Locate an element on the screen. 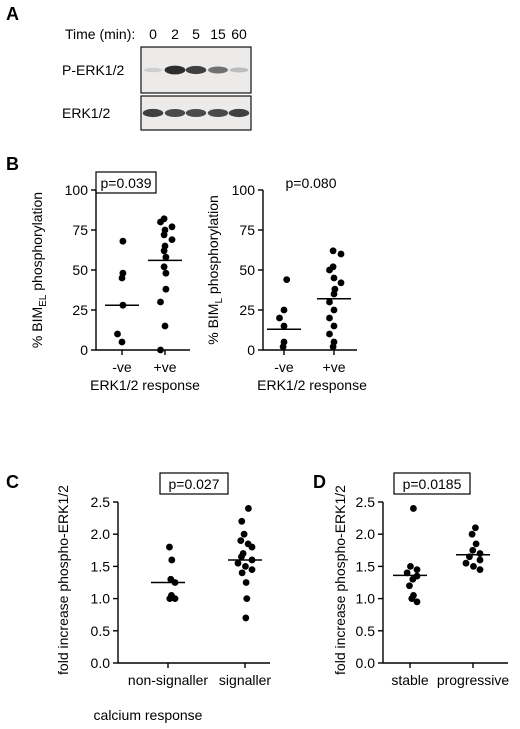  x-category-label: non-signaller is located at coordinates (168, 680).